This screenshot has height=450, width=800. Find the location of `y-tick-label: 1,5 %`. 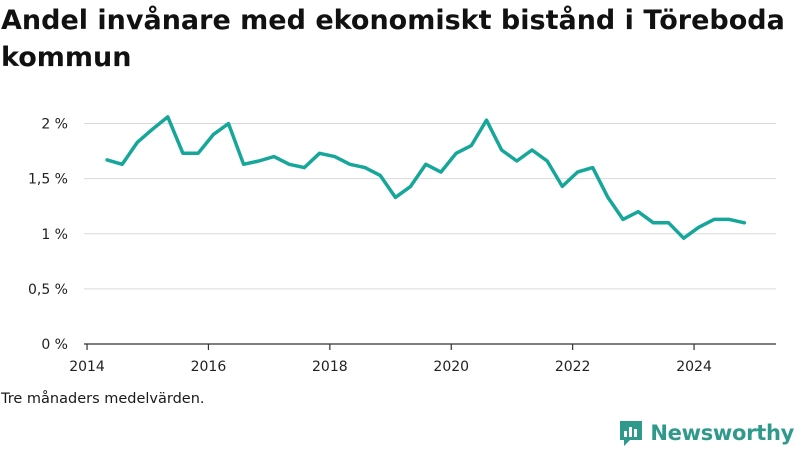

y-tick-label: 1,5 % is located at coordinates (48, 180).